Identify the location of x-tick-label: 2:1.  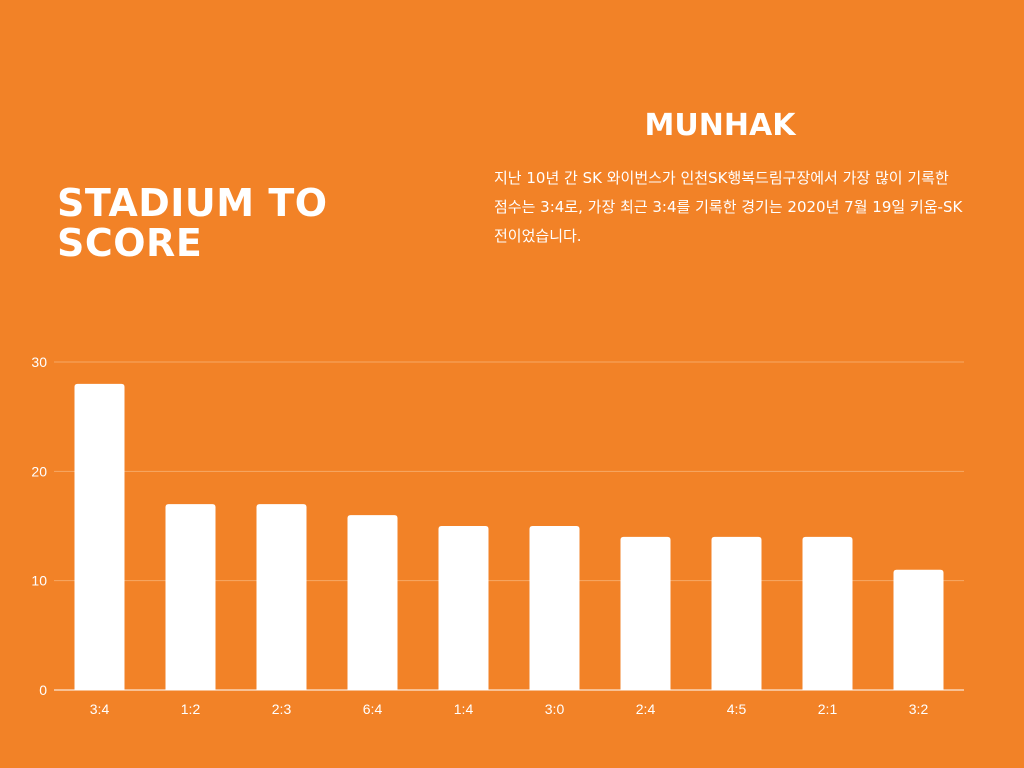
(828, 709).